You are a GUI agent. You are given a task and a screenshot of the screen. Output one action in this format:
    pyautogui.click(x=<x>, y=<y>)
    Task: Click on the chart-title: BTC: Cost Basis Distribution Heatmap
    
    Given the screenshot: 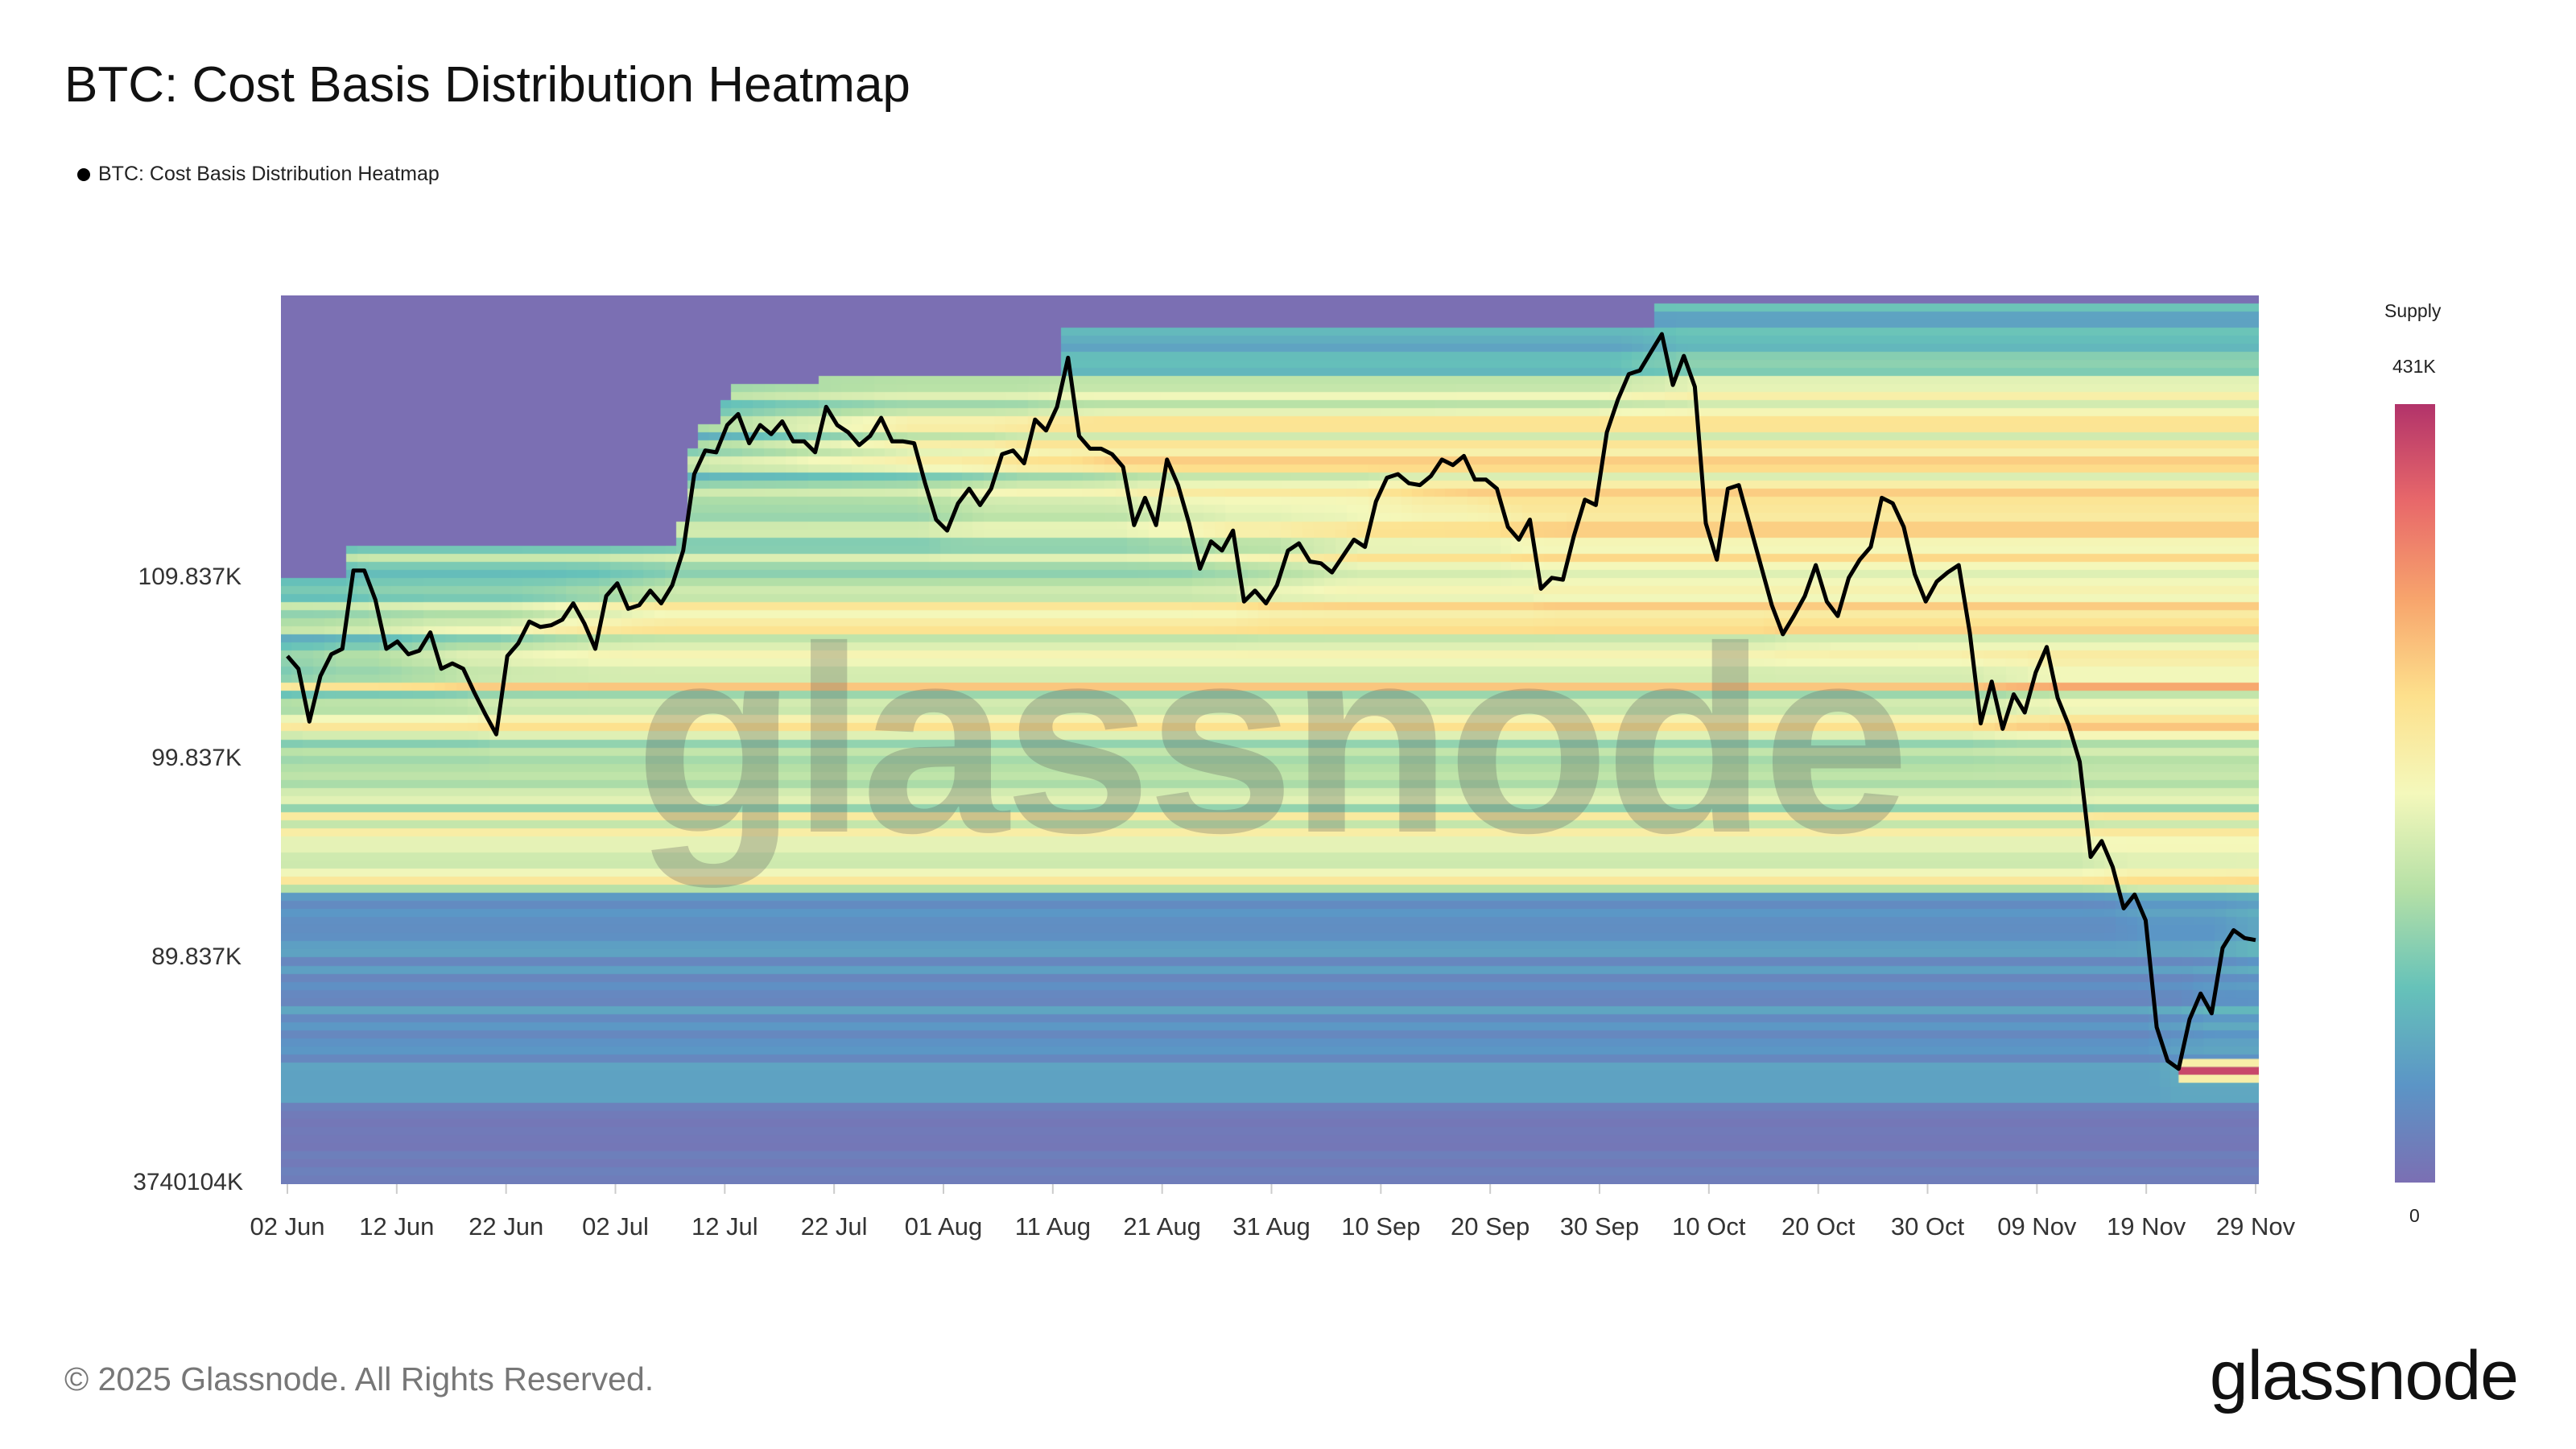 What is the action you would take?
    pyautogui.click(x=487, y=85)
    